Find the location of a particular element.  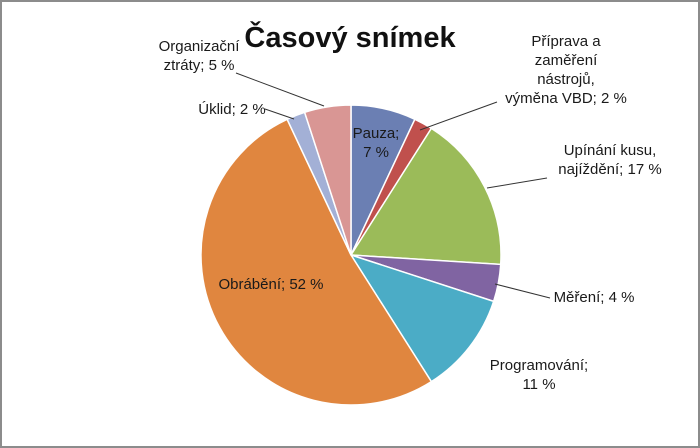

slice-label-line: Měření; 4 % is located at coordinates (594, 297).